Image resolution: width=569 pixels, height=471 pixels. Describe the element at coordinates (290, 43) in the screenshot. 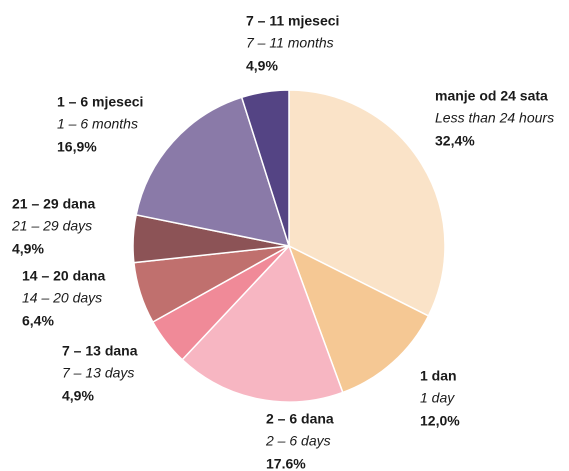

I see `slice-sublabel: 7 – 11 months` at that location.